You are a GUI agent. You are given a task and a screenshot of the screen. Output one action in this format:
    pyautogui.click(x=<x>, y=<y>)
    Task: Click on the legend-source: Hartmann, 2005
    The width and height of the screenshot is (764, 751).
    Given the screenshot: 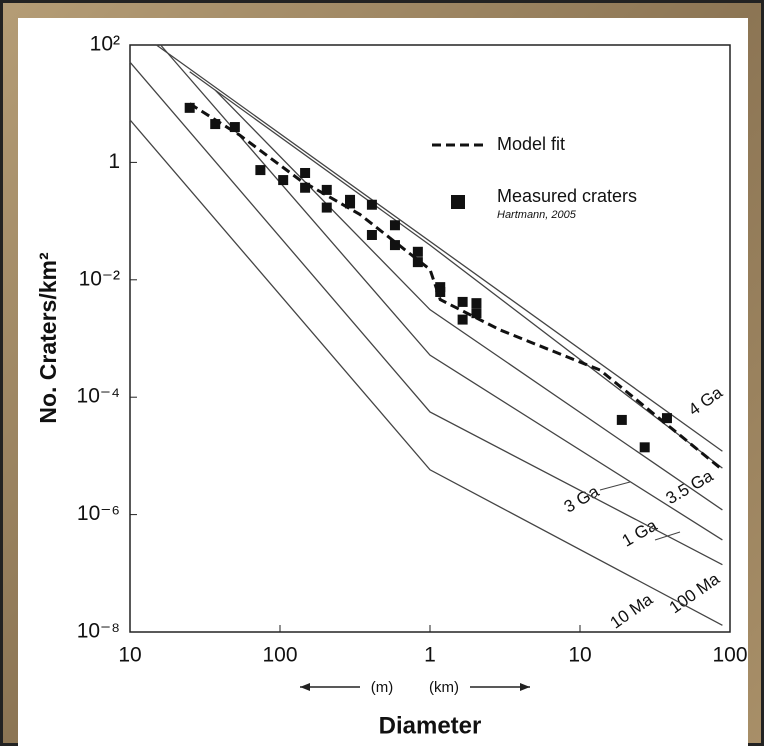 What is the action you would take?
    pyautogui.click(x=537, y=215)
    